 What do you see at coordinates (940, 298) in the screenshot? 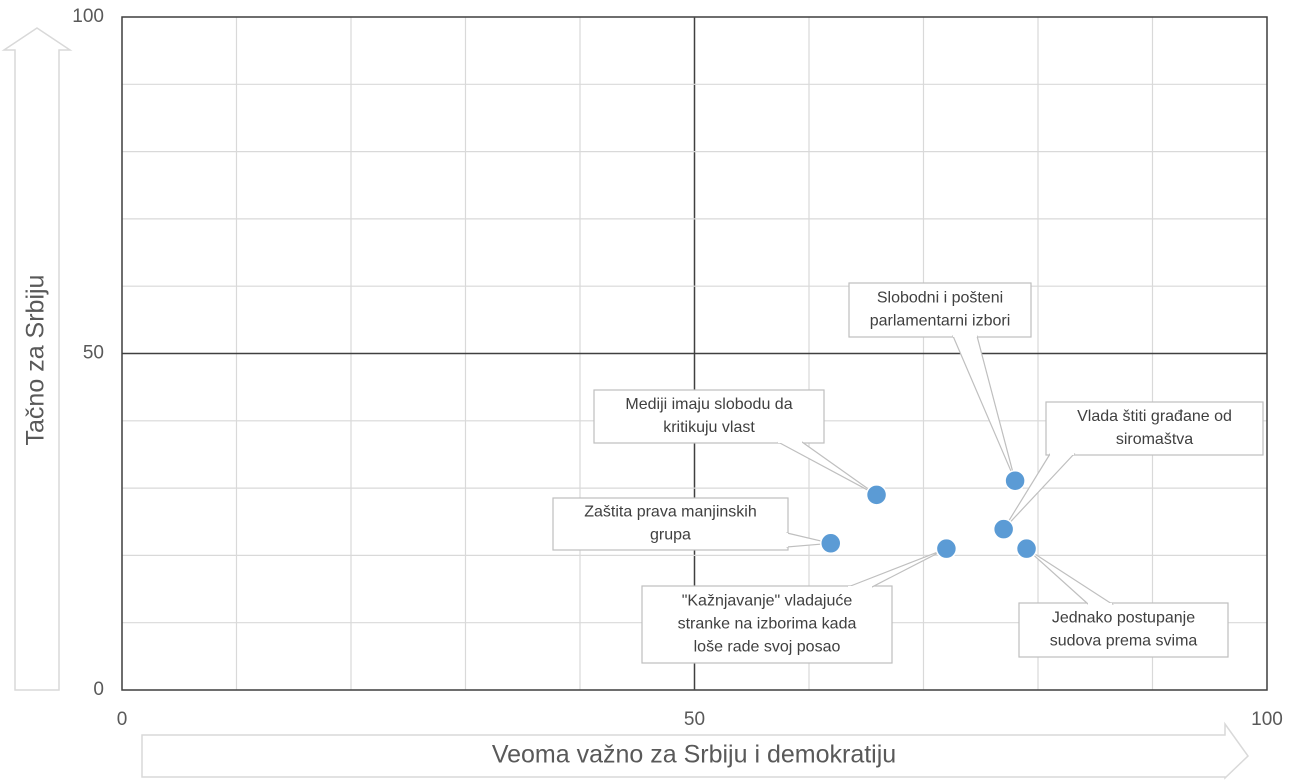
I see `data-label: Slobodni i pošteni` at bounding box center [940, 298].